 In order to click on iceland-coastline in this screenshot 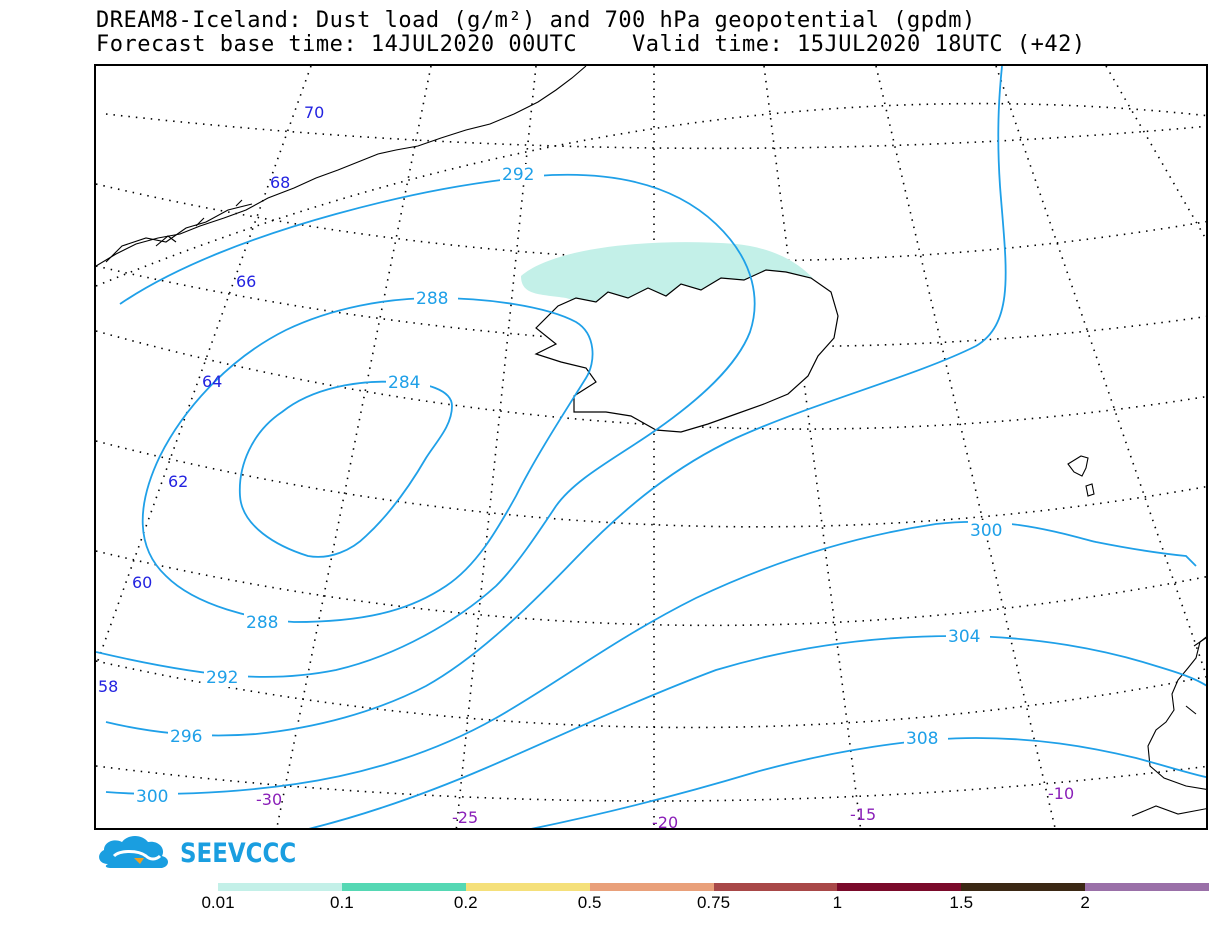, I will do `click(686, 351)`.